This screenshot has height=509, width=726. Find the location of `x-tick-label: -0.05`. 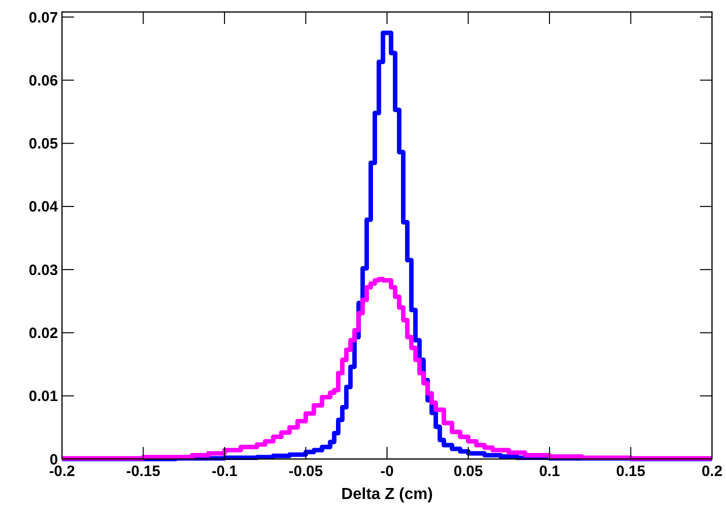

x-tick-label: -0.05 is located at coordinates (305, 471).